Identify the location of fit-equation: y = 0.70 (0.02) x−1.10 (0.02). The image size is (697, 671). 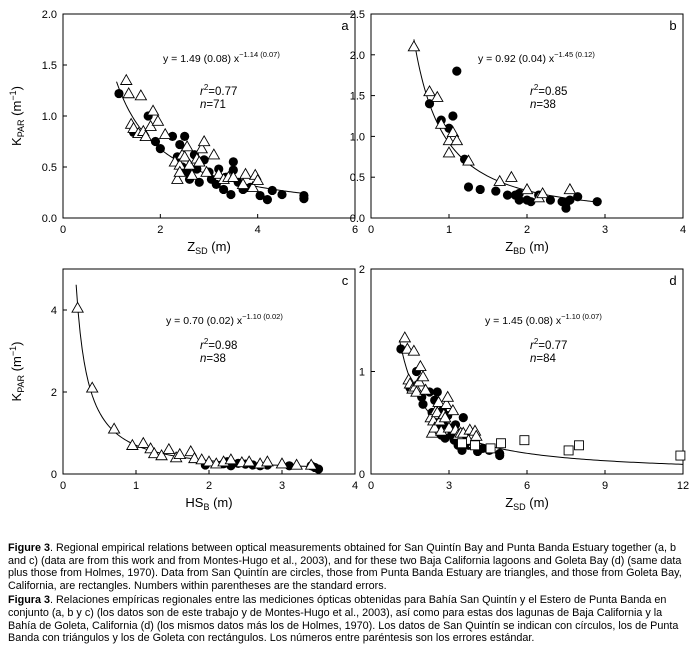
(224, 319).